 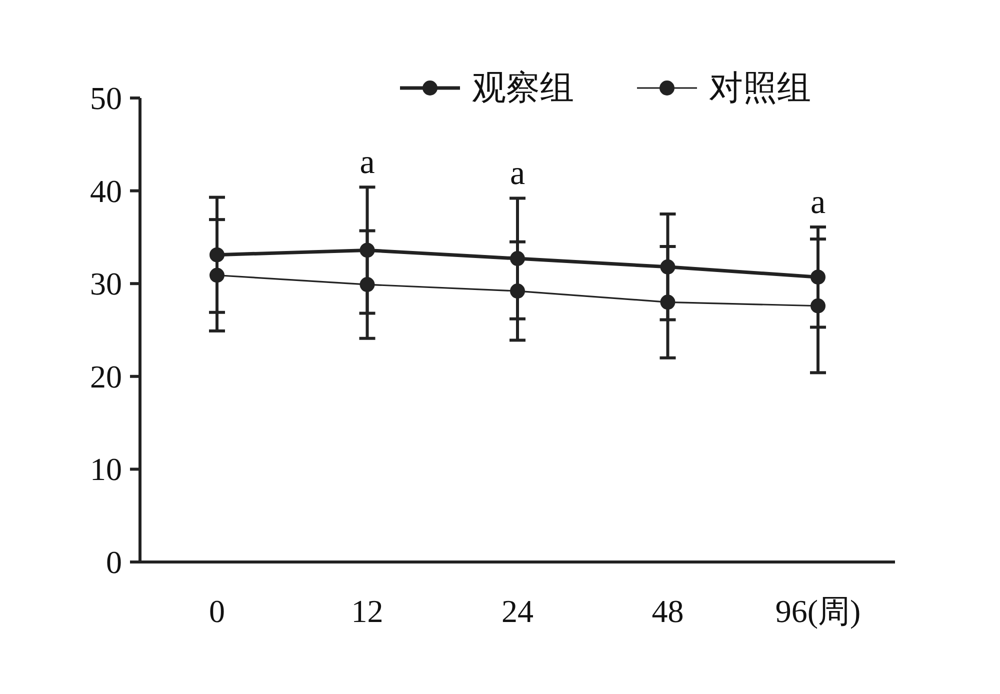 I want to click on x-tick-label: 96(周), so click(x=818, y=611).